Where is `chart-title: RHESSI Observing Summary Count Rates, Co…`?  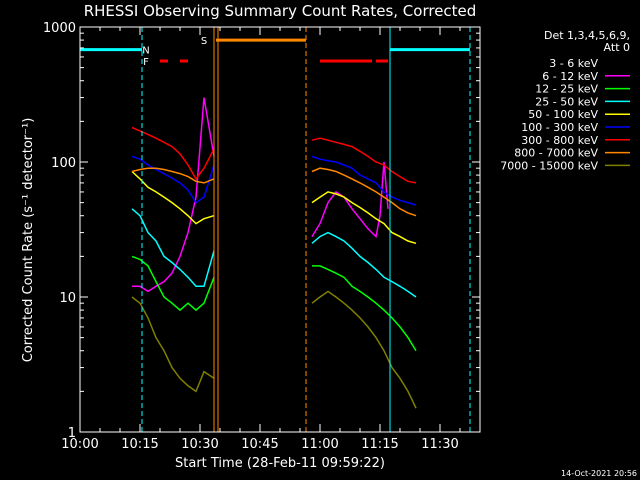 chart-title: RHESSI Observing Summary Count Rates, Co… is located at coordinates (280, 11).